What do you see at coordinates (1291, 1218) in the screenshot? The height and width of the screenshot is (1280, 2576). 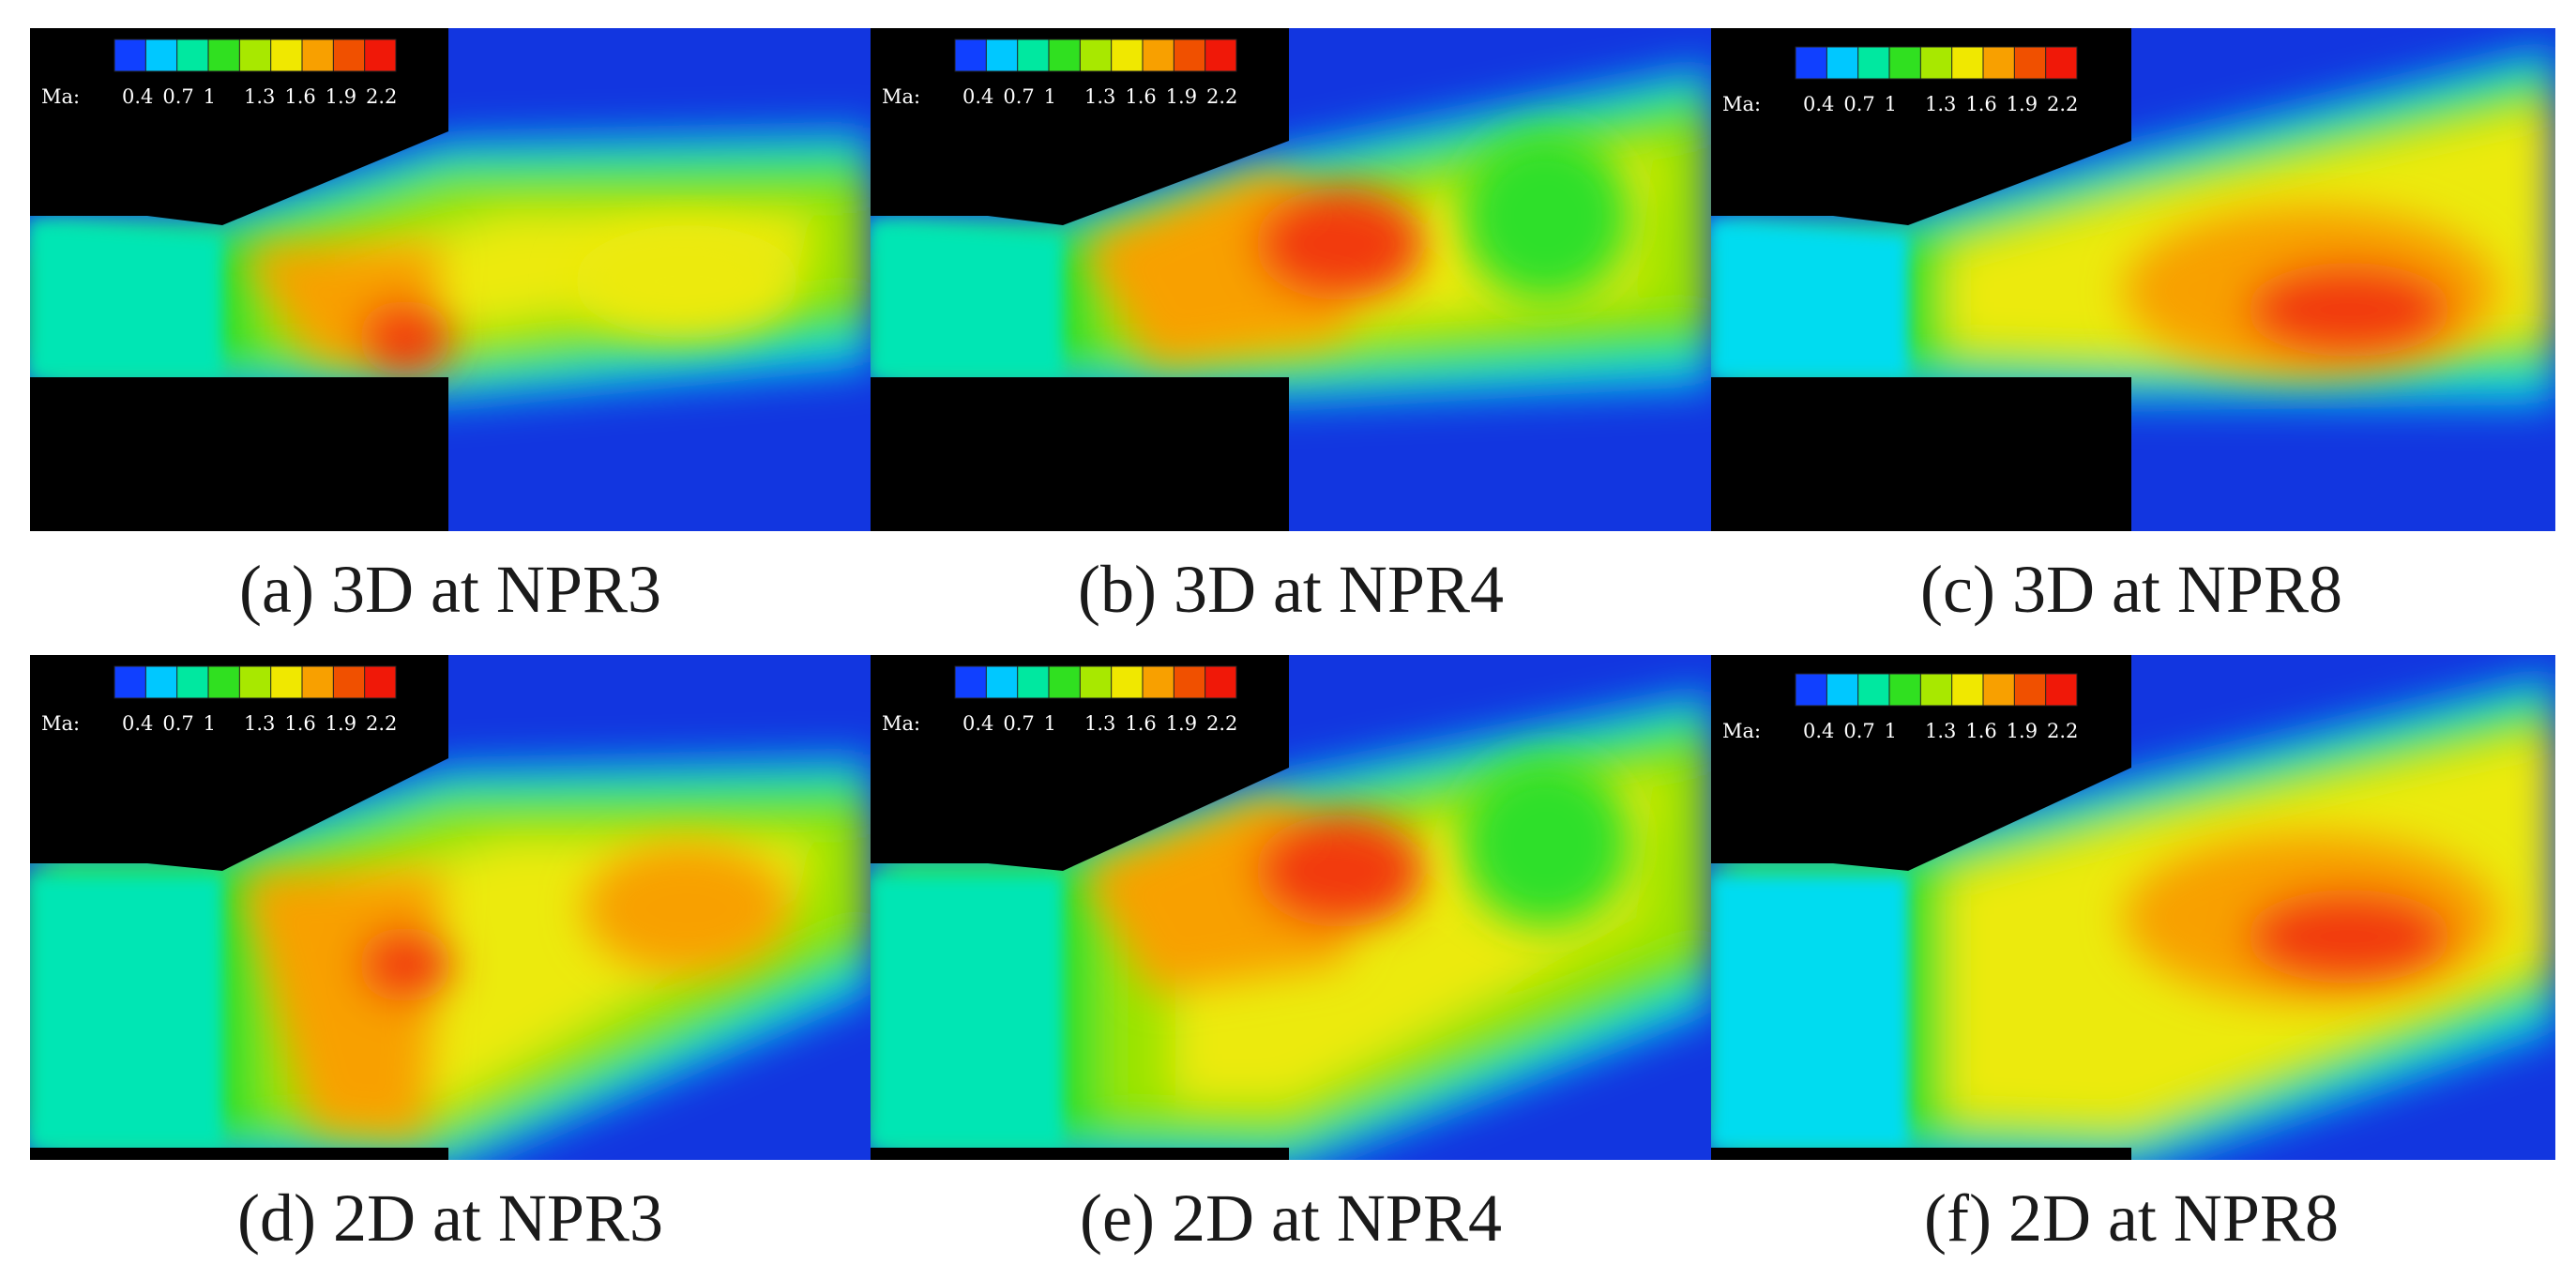 I see `caption-e: (e) 2D at NPR4` at bounding box center [1291, 1218].